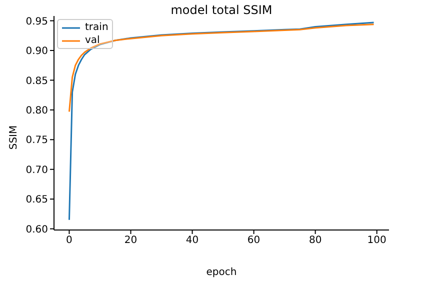  I want to click on legend-label: train, so click(96, 27).